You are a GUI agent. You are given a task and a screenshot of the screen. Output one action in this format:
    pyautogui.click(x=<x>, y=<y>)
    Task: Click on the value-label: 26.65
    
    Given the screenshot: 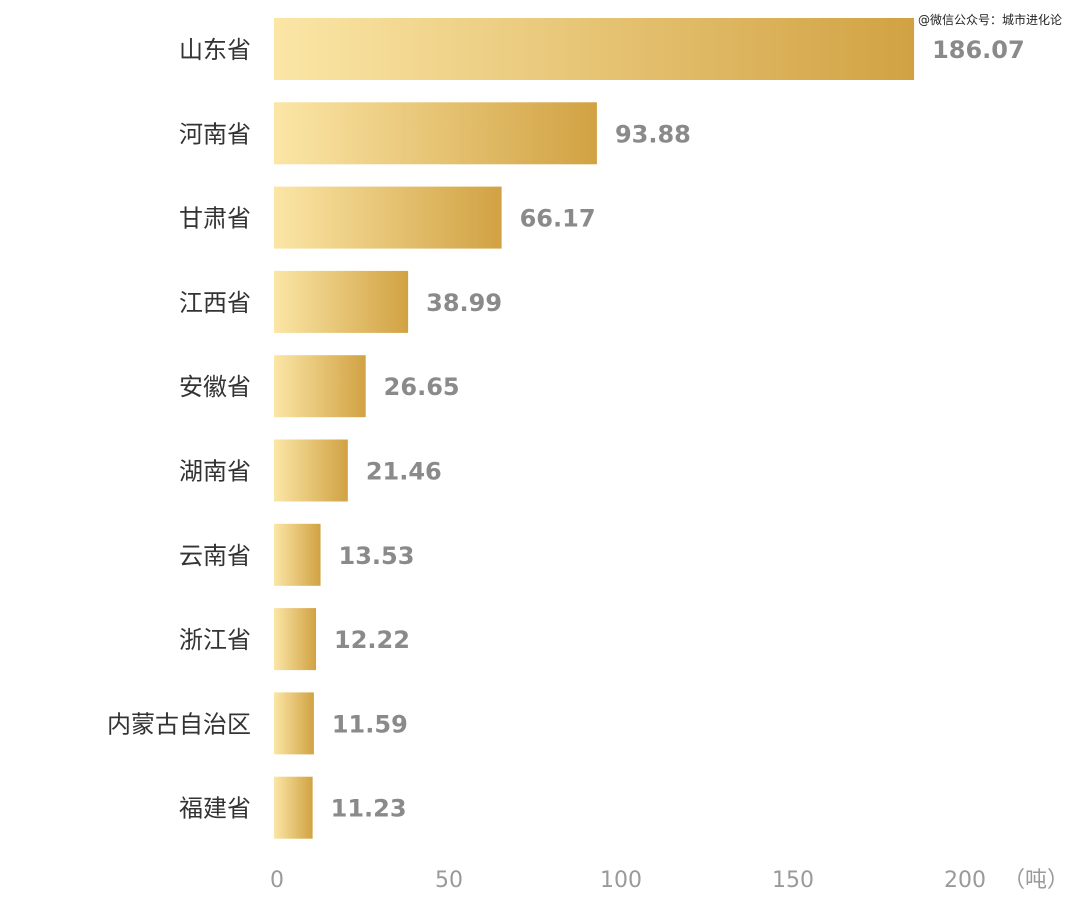 What is the action you would take?
    pyautogui.click(x=422, y=387)
    